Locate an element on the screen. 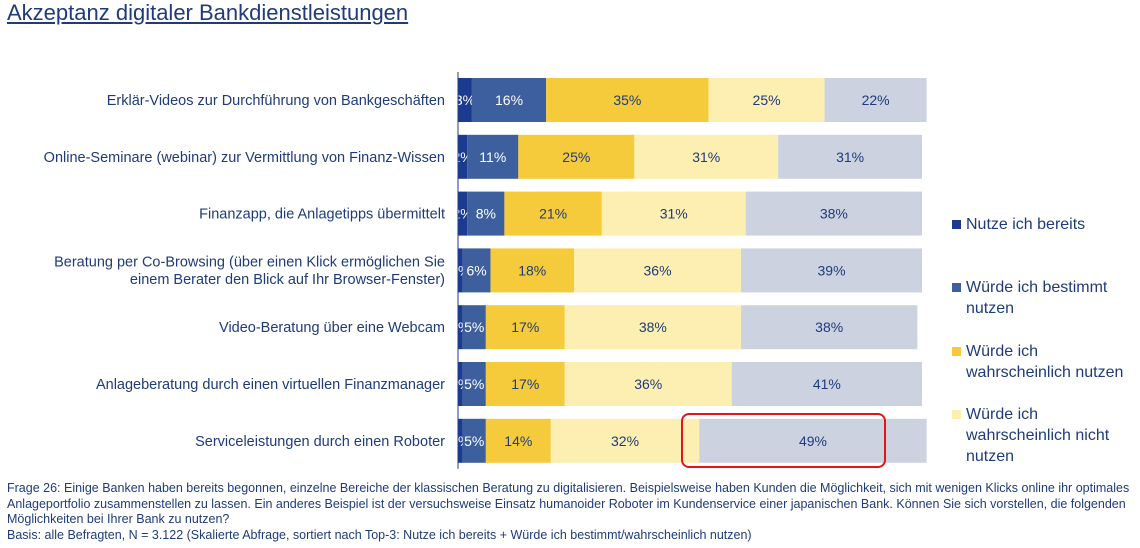 Image resolution: width=1140 pixels, height=548 pixels. bar-value-label: 18% is located at coordinates (532, 270).